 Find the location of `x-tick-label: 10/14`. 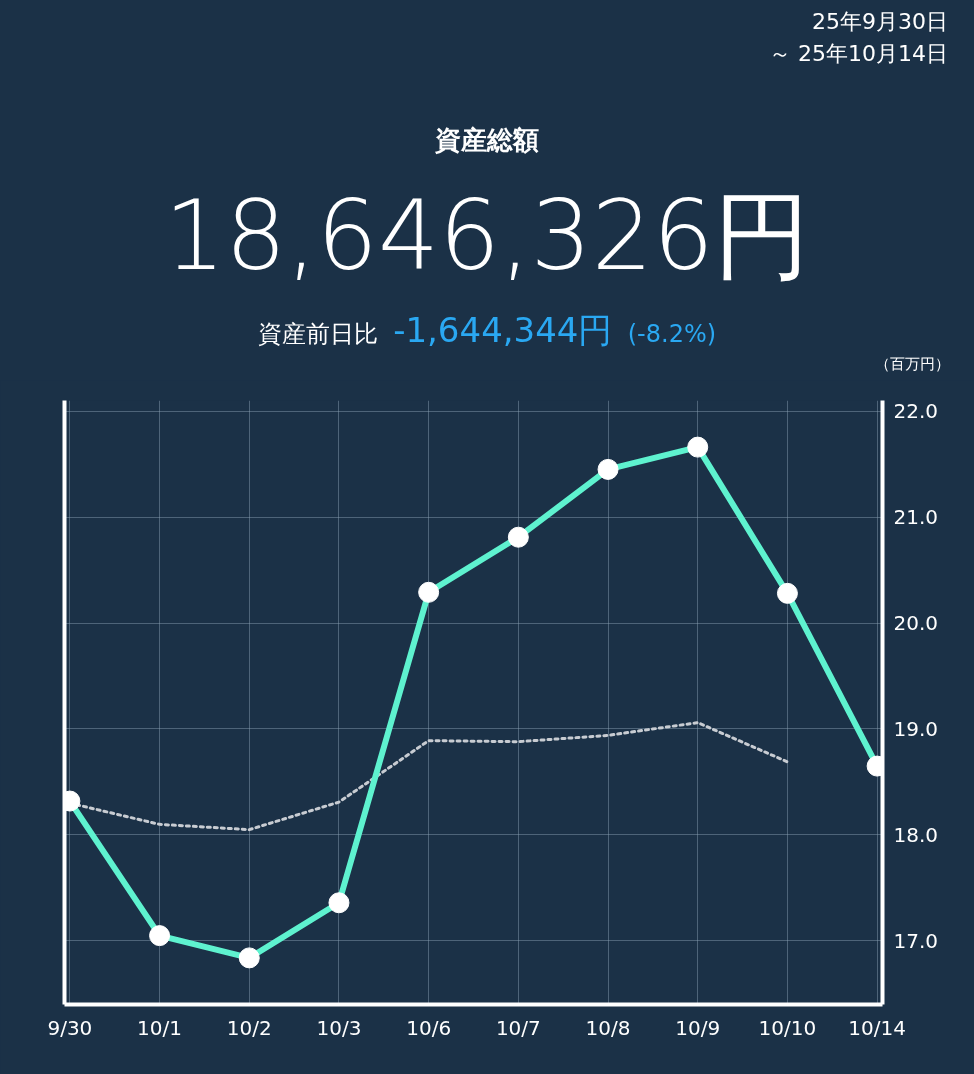

x-tick-label: 10/14 is located at coordinates (877, 1027).